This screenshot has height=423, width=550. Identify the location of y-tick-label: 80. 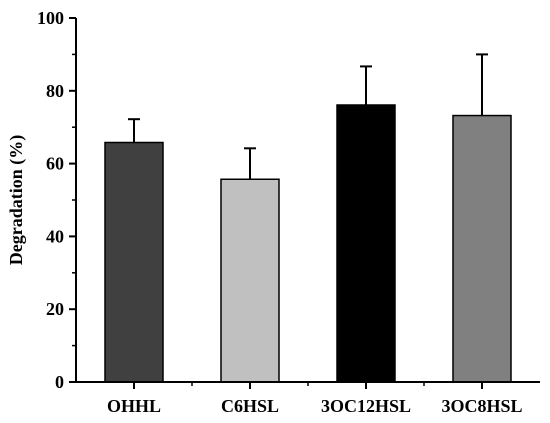
(55, 91).